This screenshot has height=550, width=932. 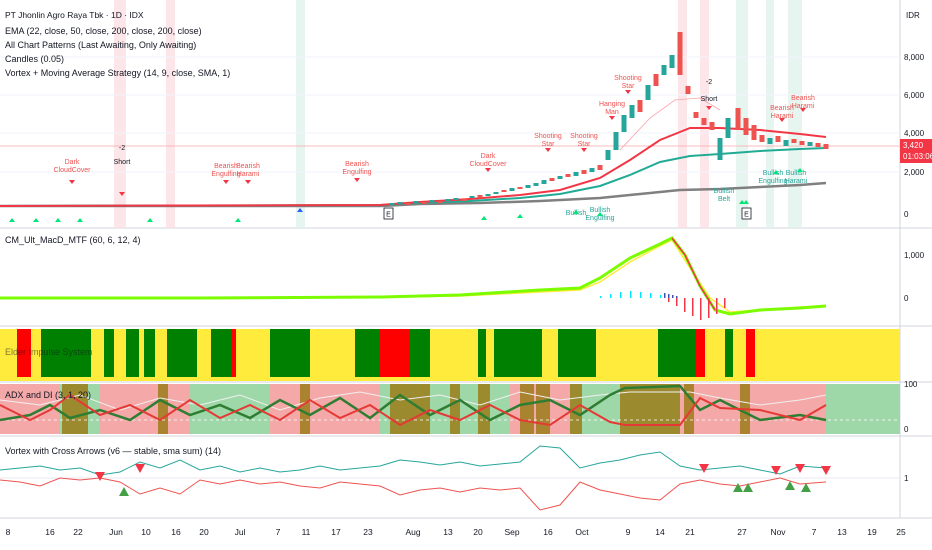 What do you see at coordinates (204, 532) in the screenshot?
I see `date-tick: 20` at bounding box center [204, 532].